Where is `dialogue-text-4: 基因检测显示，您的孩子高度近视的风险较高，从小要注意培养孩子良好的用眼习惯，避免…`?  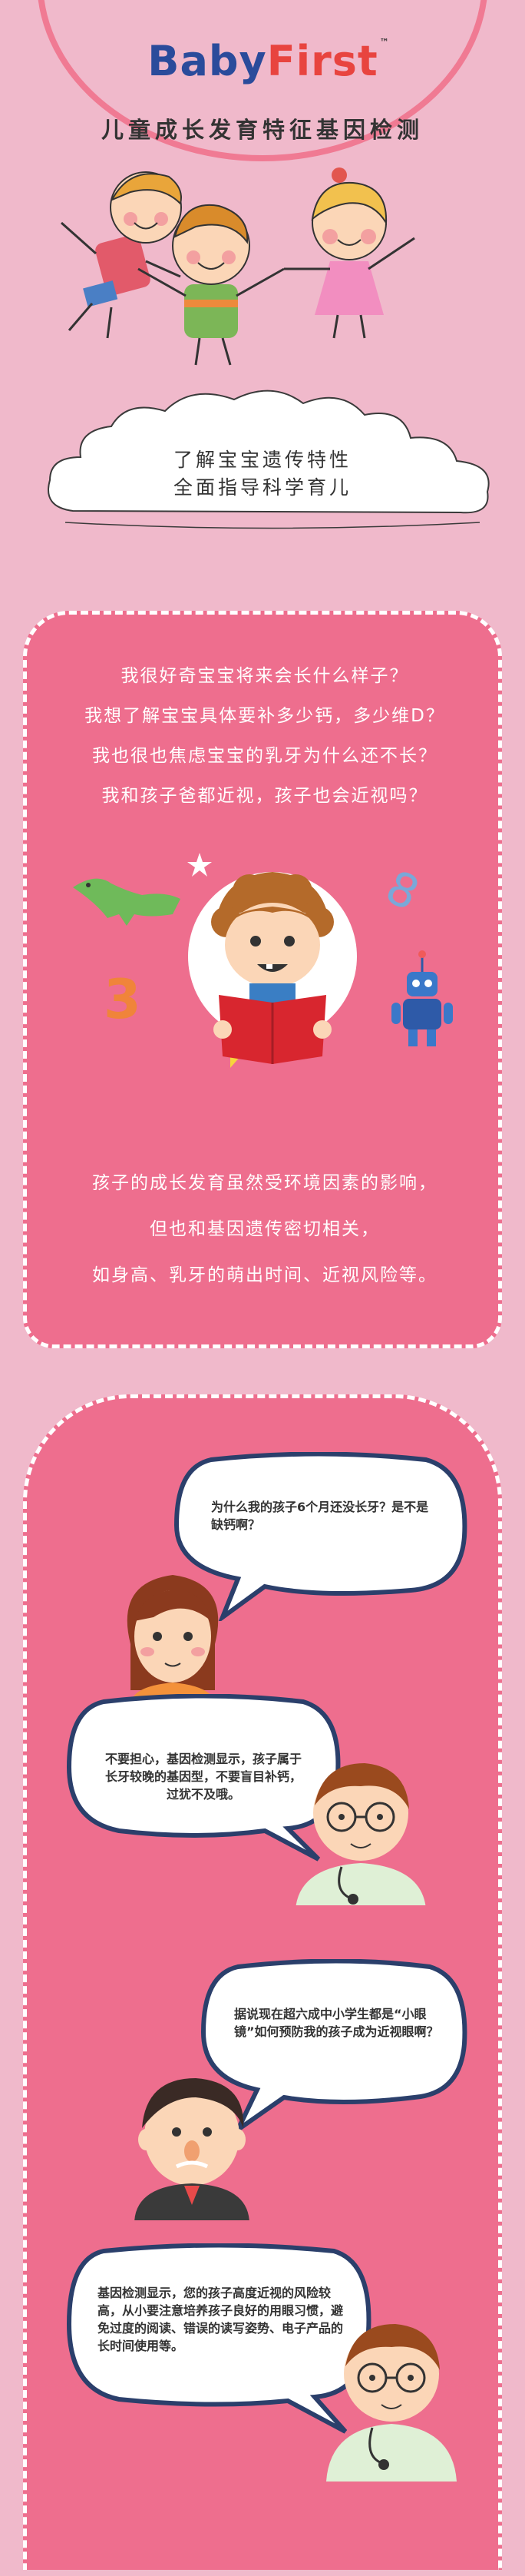
dialogue-text-4: 基因检测显示，您的孩子高度近视的风险较高，从小要注意培养孩子良好的用眼习惯，避免… is located at coordinates (221, 2319).